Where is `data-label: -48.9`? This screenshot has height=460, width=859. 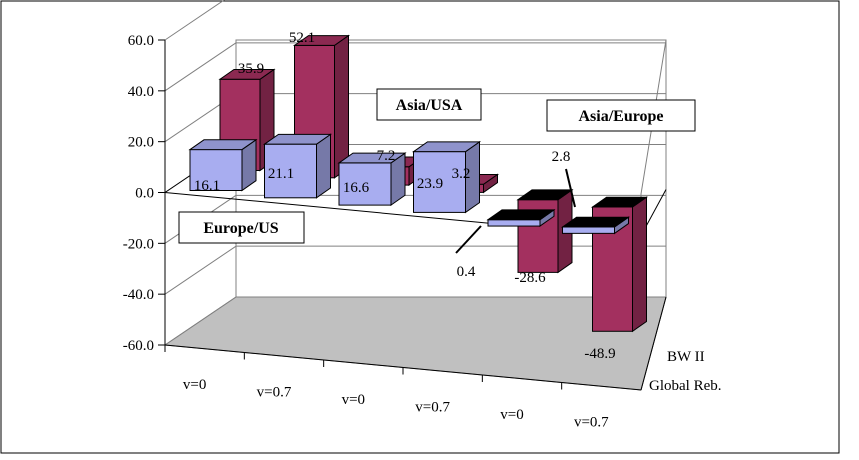
data-label: -48.9 is located at coordinates (599, 354).